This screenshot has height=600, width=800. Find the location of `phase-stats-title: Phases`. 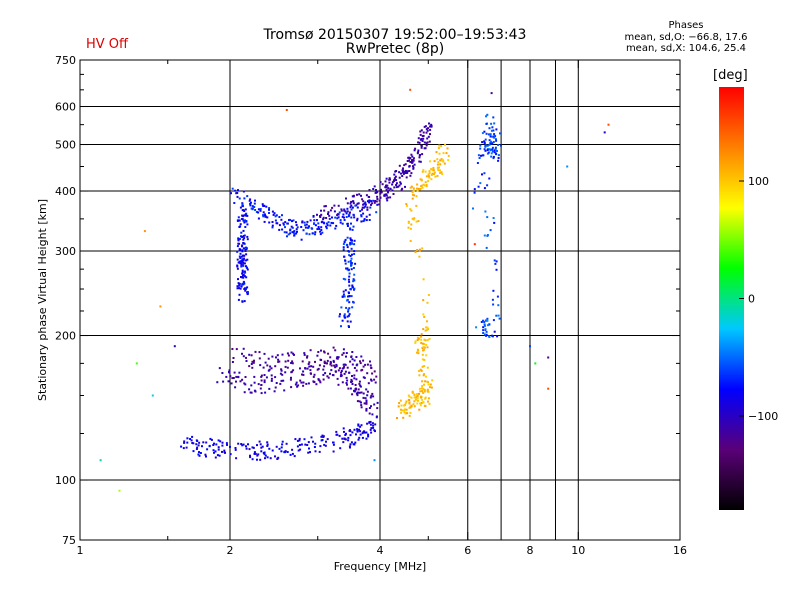

phase-stats-title: Phases is located at coordinates (686, 25).